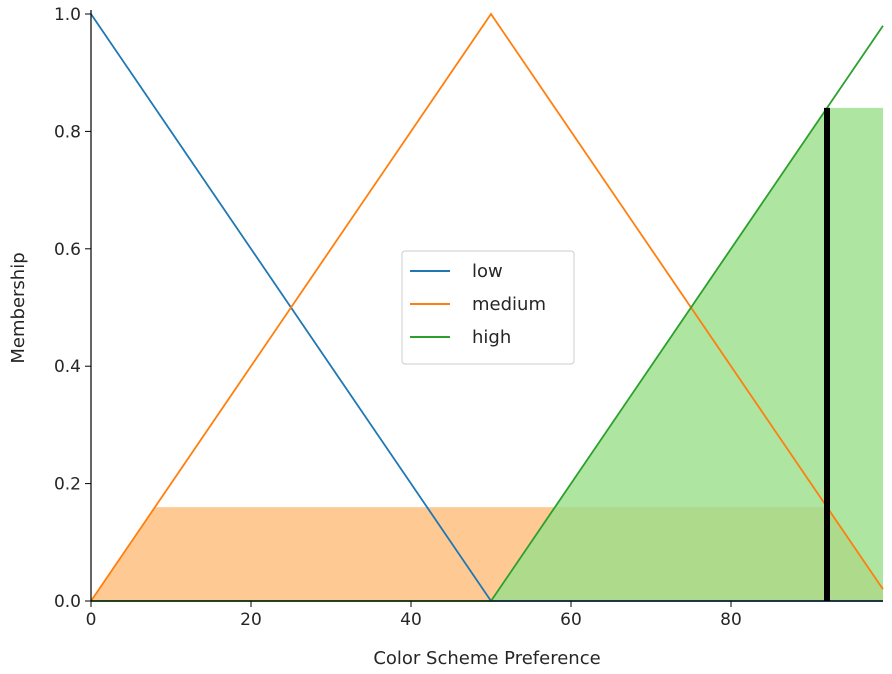  Describe the element at coordinates (67, 132) in the screenshot. I see `y-tick-label: 0.8` at that location.